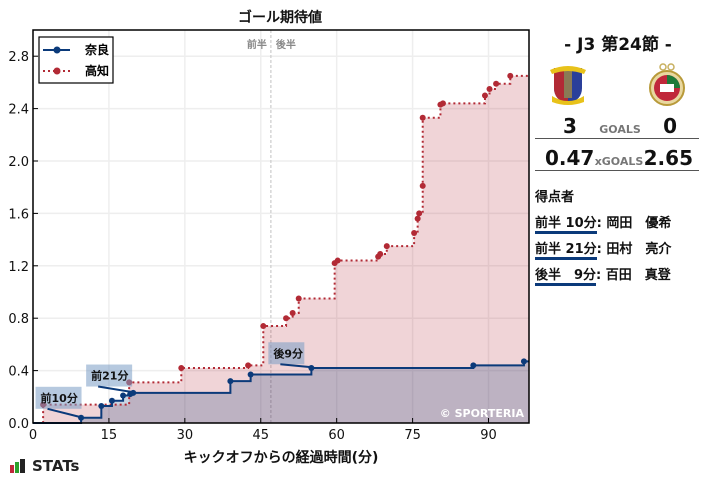 This screenshot has width=707, height=479. I want to click on svg-text: 前半, so click(257, 44).